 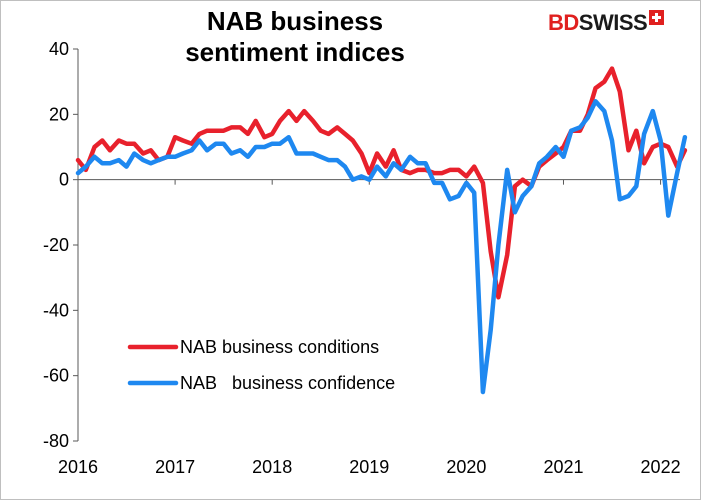 I want to click on x-tick-label: 2017, so click(x=175, y=467).